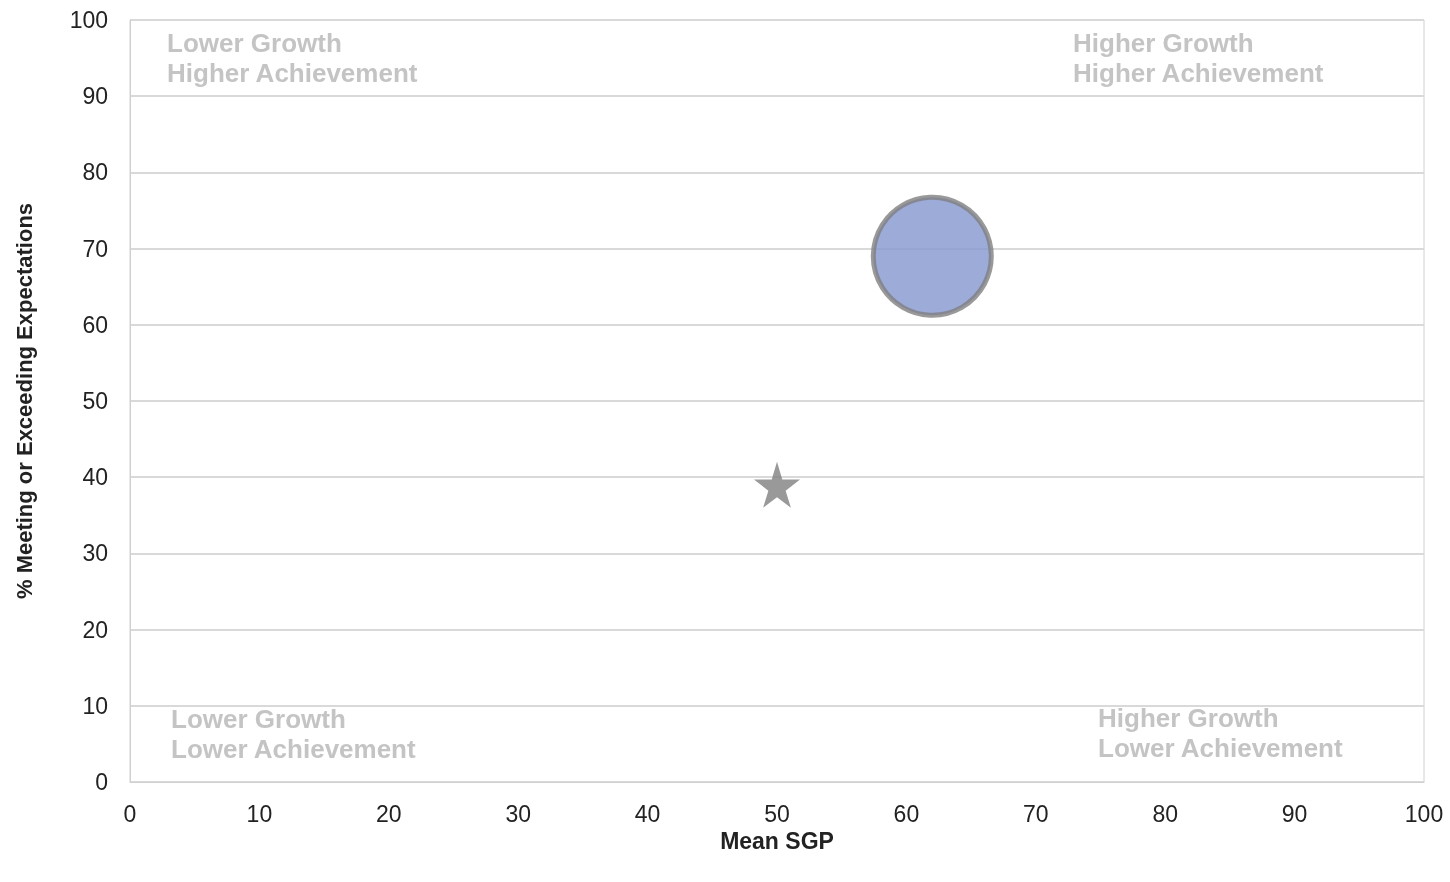  Describe the element at coordinates (1198, 58) in the screenshot. I see `annotation: Higher Growth Higher Achievement` at that location.